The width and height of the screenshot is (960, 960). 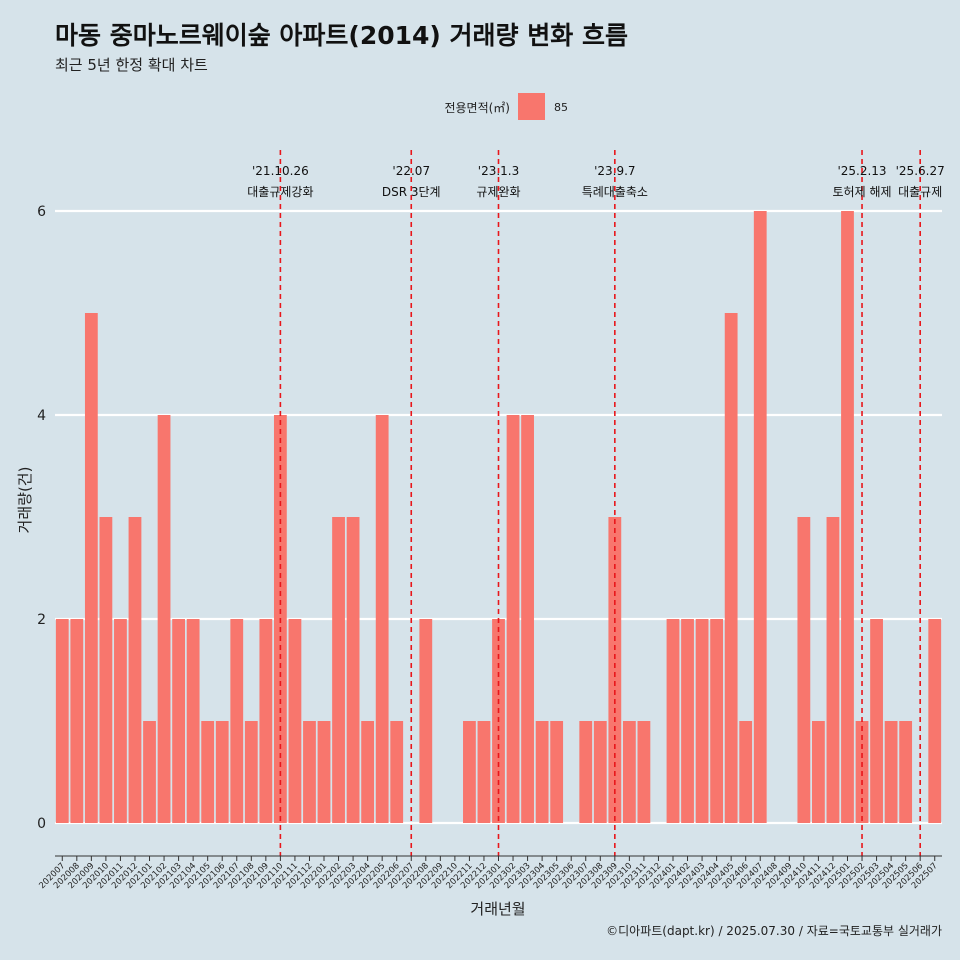 What do you see at coordinates (531, 106) in the screenshot?
I see `legend-key` at bounding box center [531, 106].